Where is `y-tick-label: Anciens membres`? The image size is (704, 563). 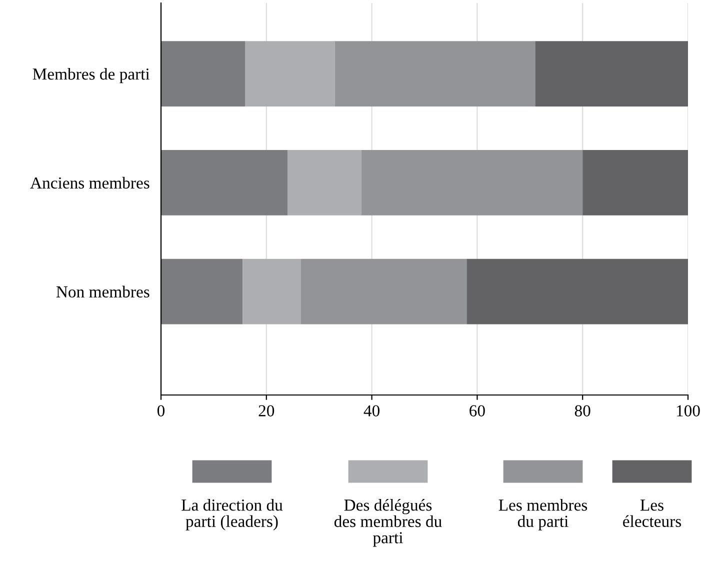
y-tick-label: Anciens membres is located at coordinates (90, 182).